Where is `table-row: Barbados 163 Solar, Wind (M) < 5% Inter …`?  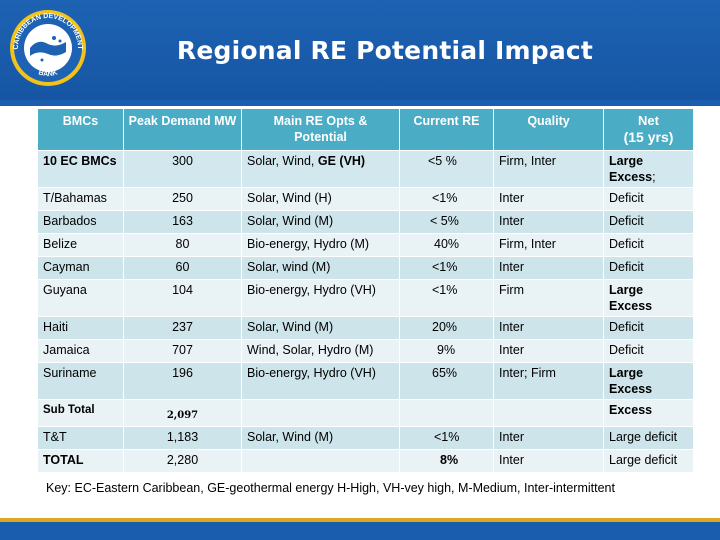 table-row: Barbados 163 Solar, Wind (M) < 5% Inter … is located at coordinates (365, 222).